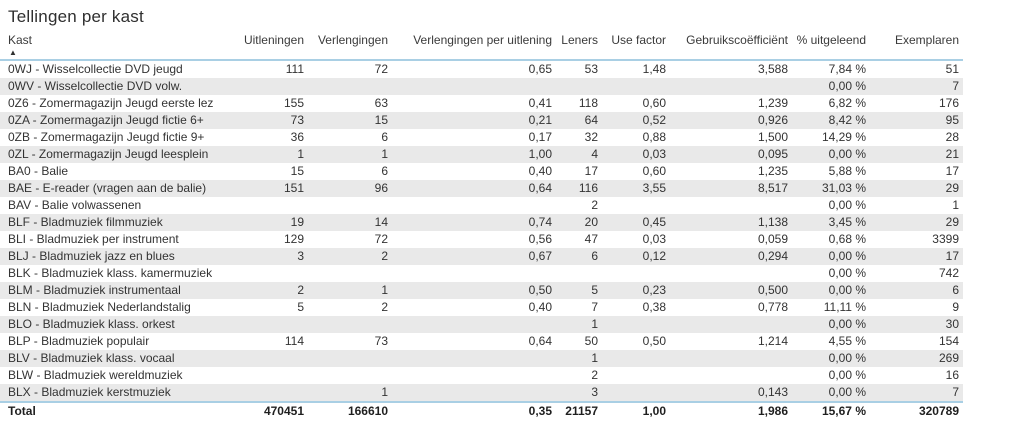 The height and width of the screenshot is (428, 1024). Describe the element at coordinates (540, 341) in the screenshot. I see `value-cell: 0,64` at that location.